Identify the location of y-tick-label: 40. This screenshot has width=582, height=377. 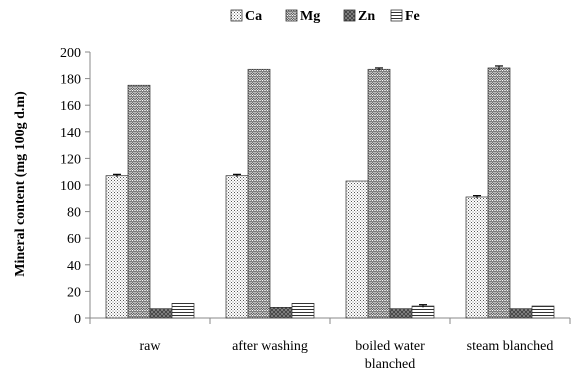
(74, 266).